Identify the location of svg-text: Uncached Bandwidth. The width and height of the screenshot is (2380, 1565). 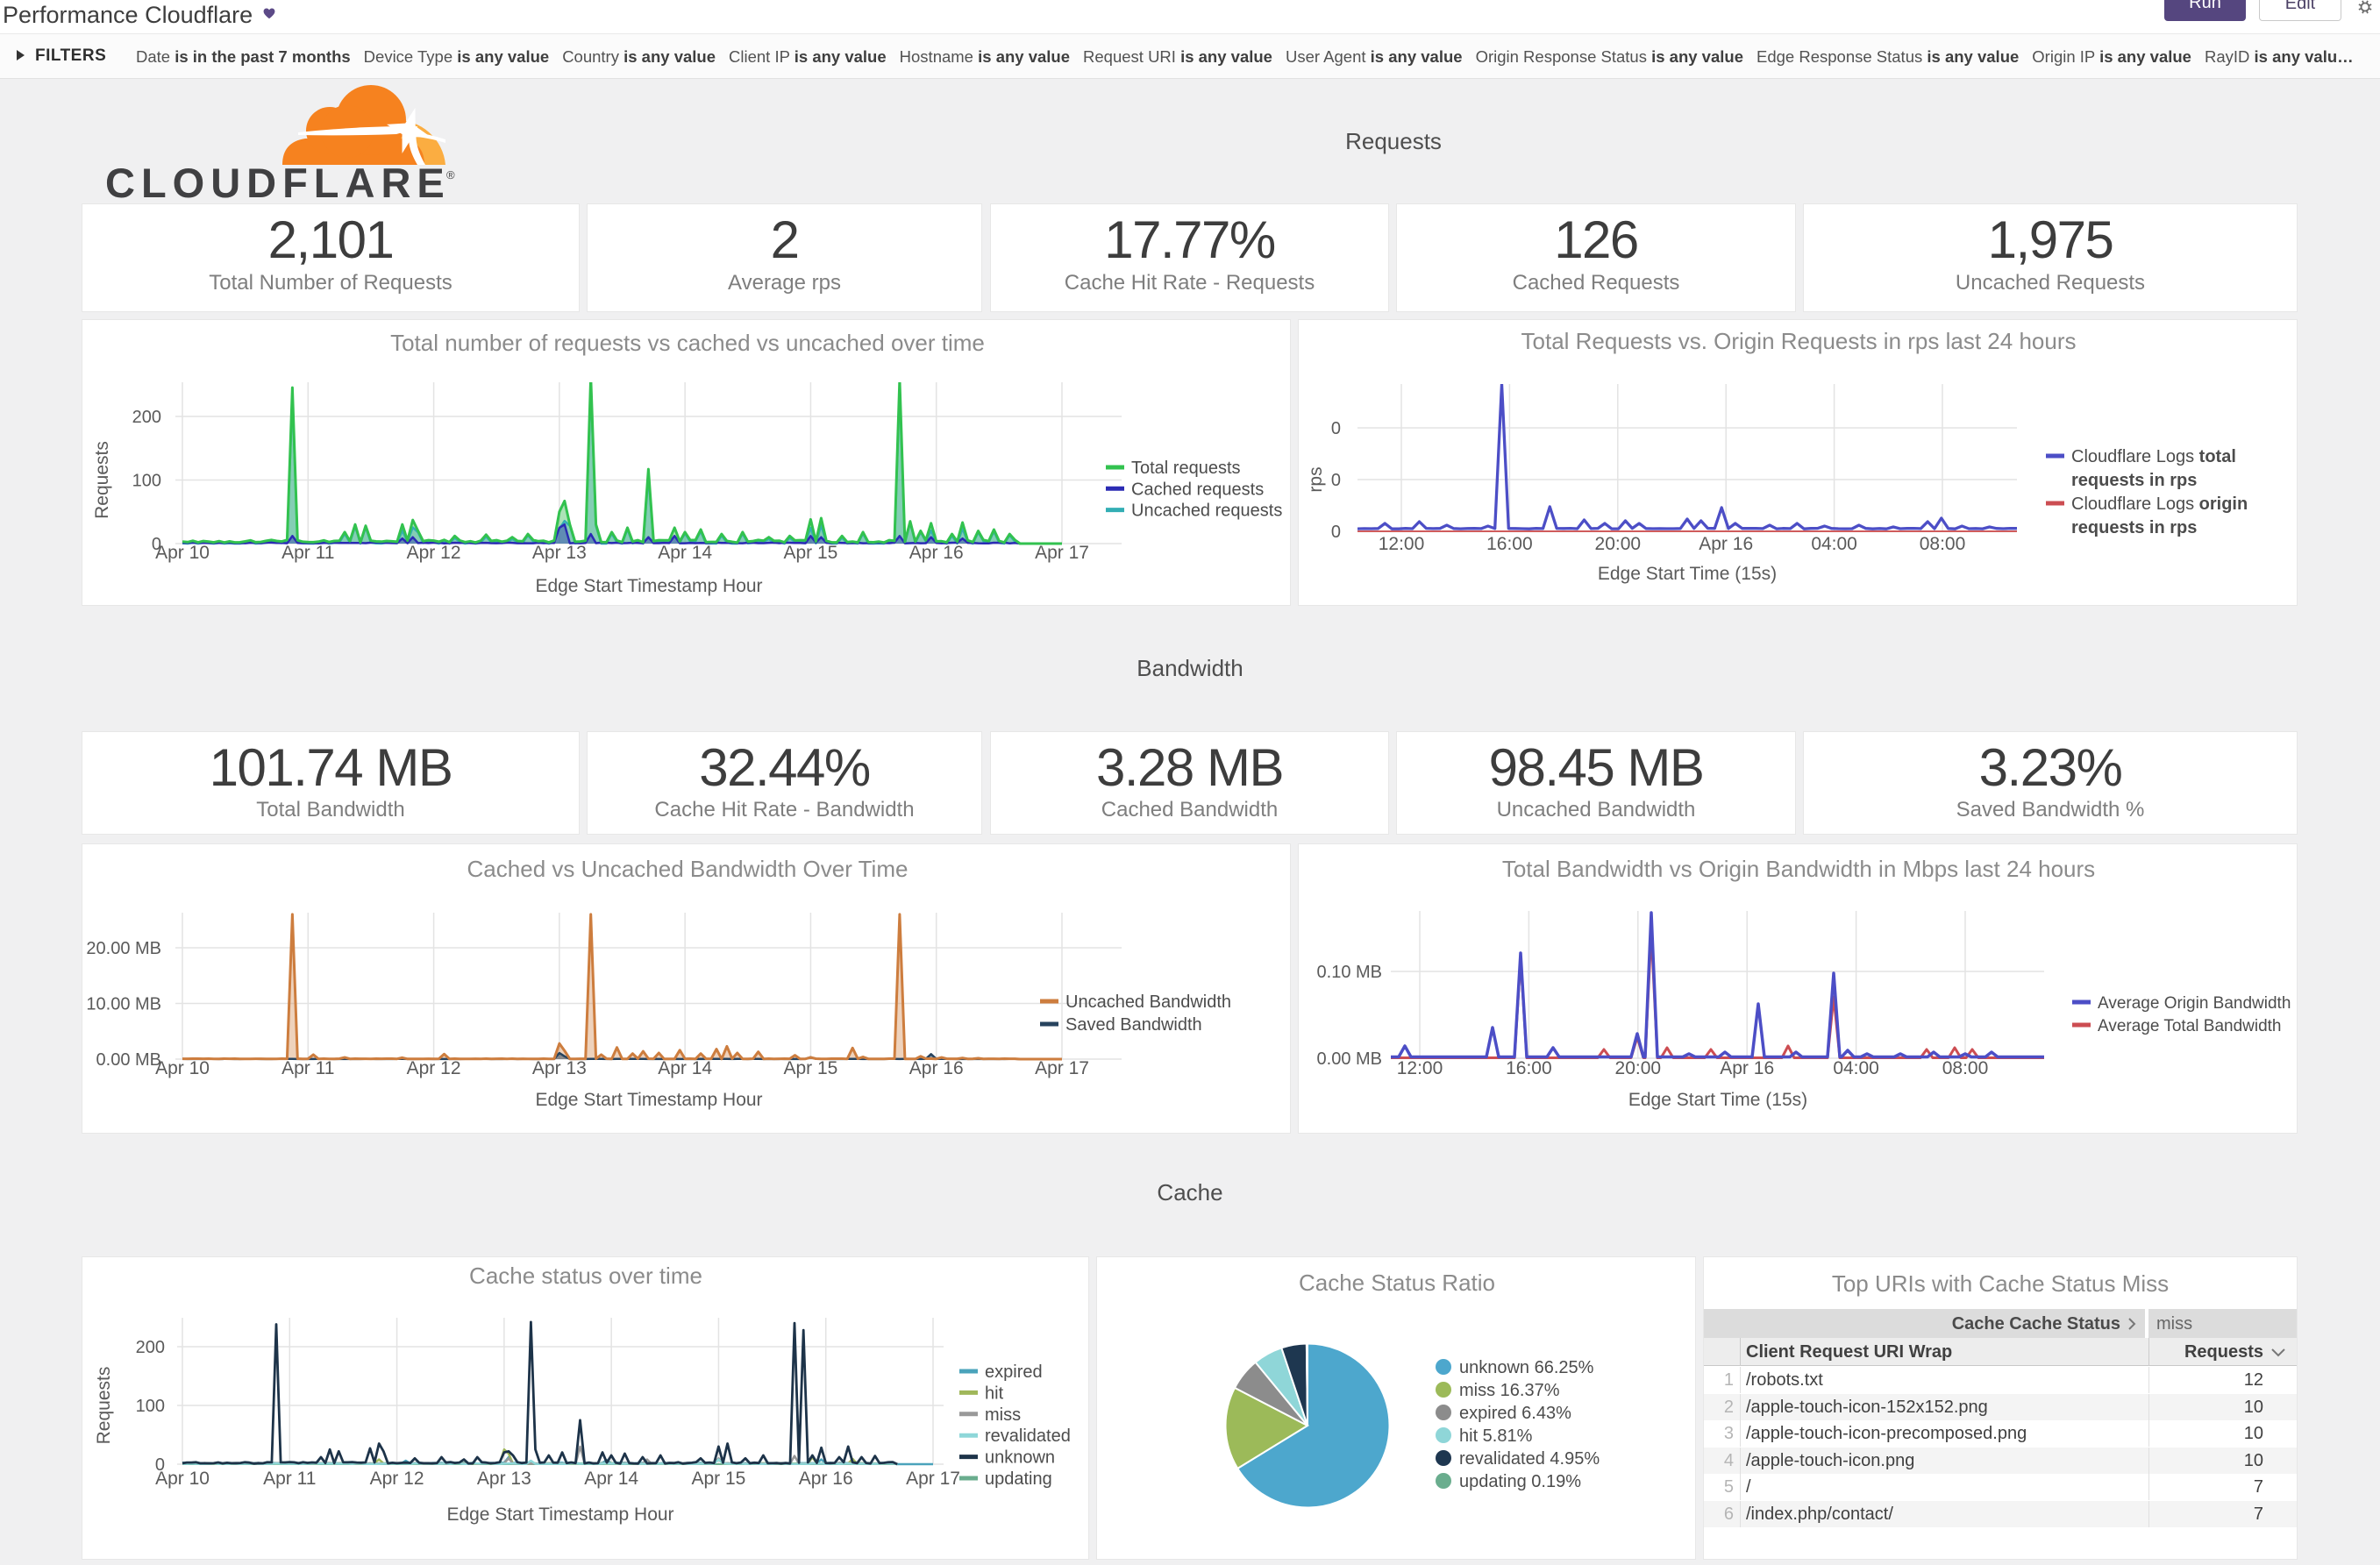
(1148, 1002).